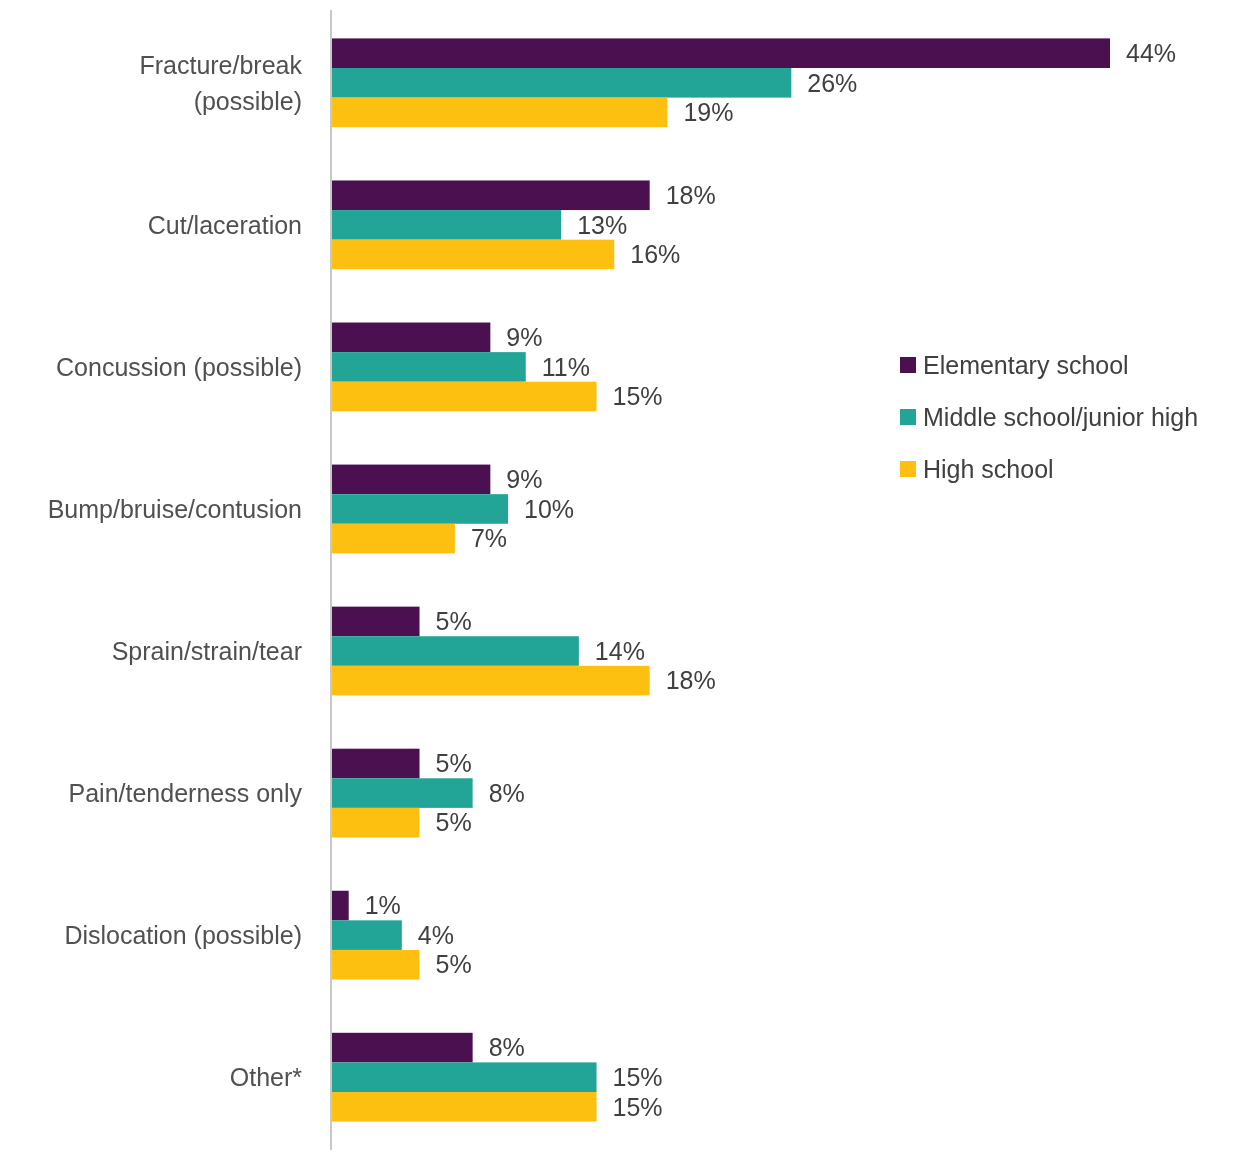  What do you see at coordinates (655, 254) in the screenshot?
I see `data-label: 16%` at bounding box center [655, 254].